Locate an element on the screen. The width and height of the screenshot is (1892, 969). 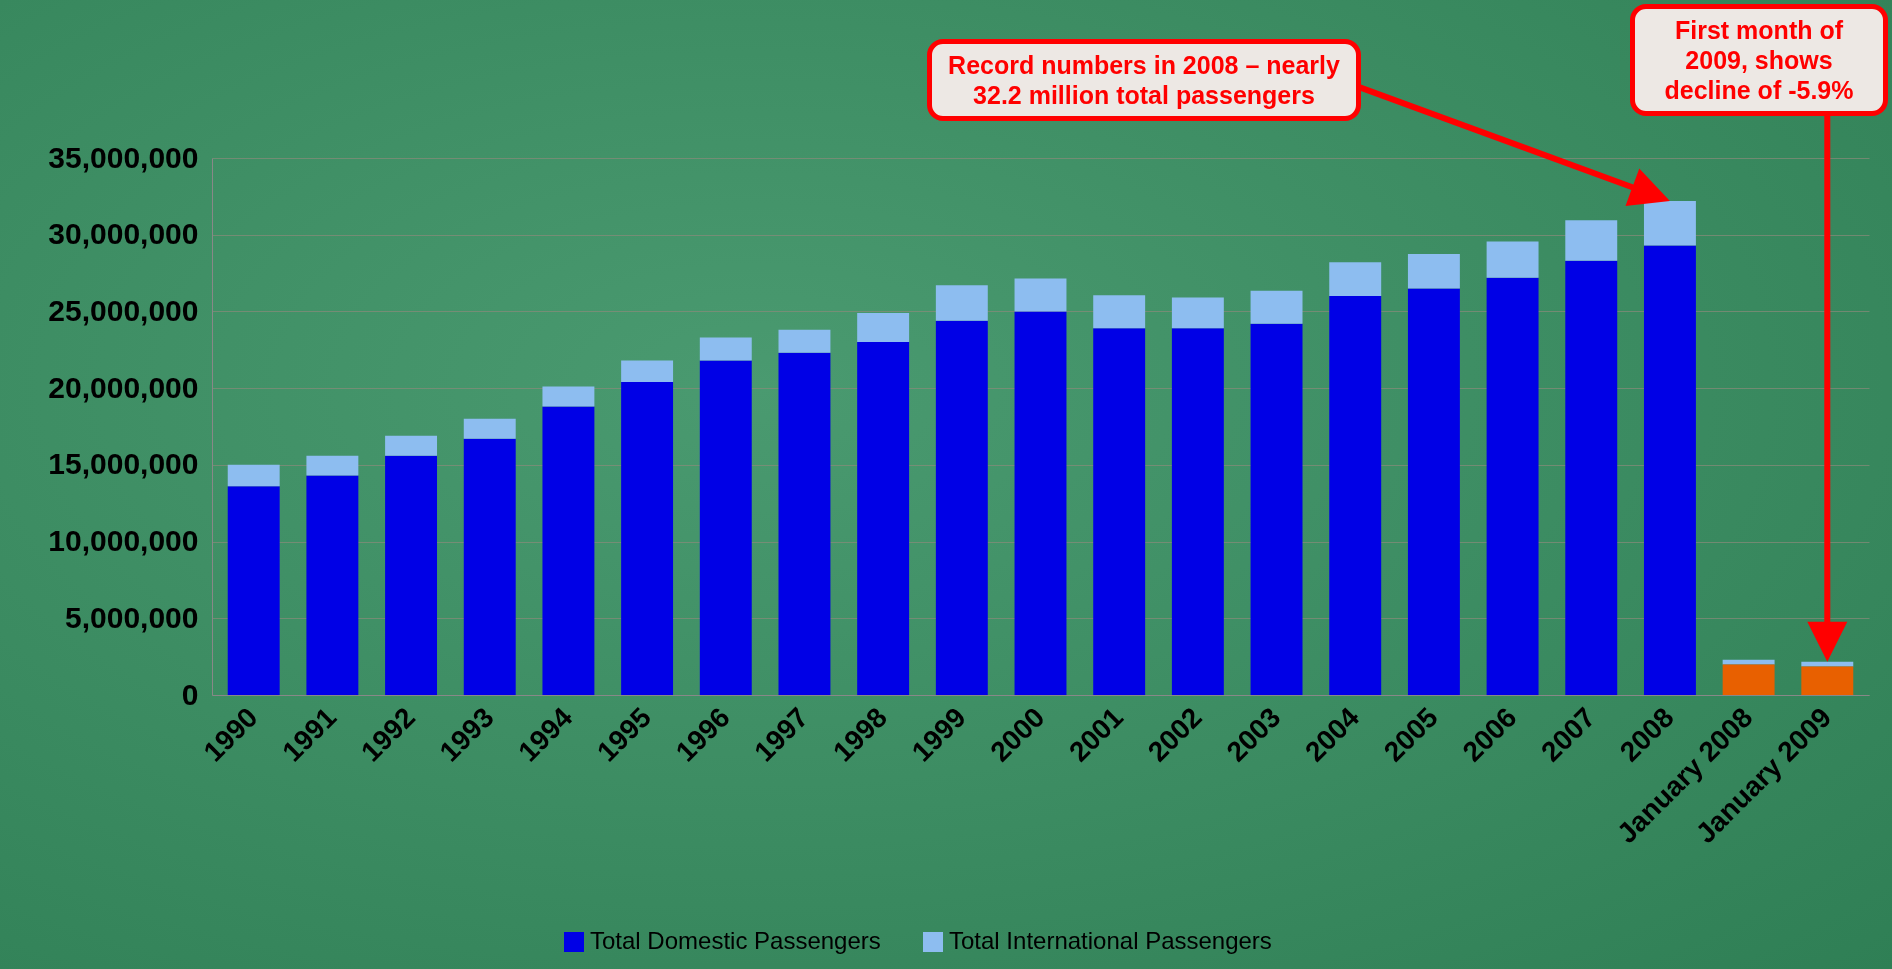
y-tick-label: 25,000,000 is located at coordinates (123, 310).